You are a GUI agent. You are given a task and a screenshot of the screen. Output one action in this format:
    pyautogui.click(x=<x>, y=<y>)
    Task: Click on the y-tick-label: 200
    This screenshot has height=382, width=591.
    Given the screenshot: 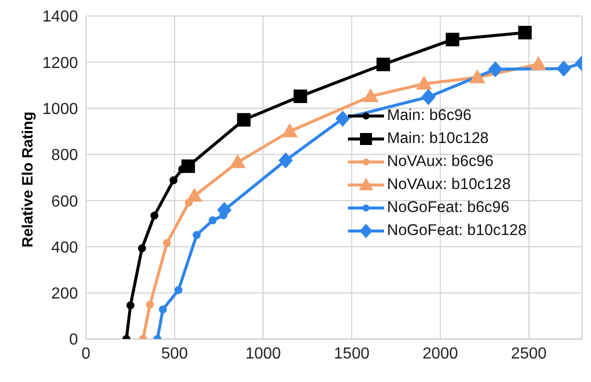 What is the action you would take?
    pyautogui.click(x=64, y=294)
    